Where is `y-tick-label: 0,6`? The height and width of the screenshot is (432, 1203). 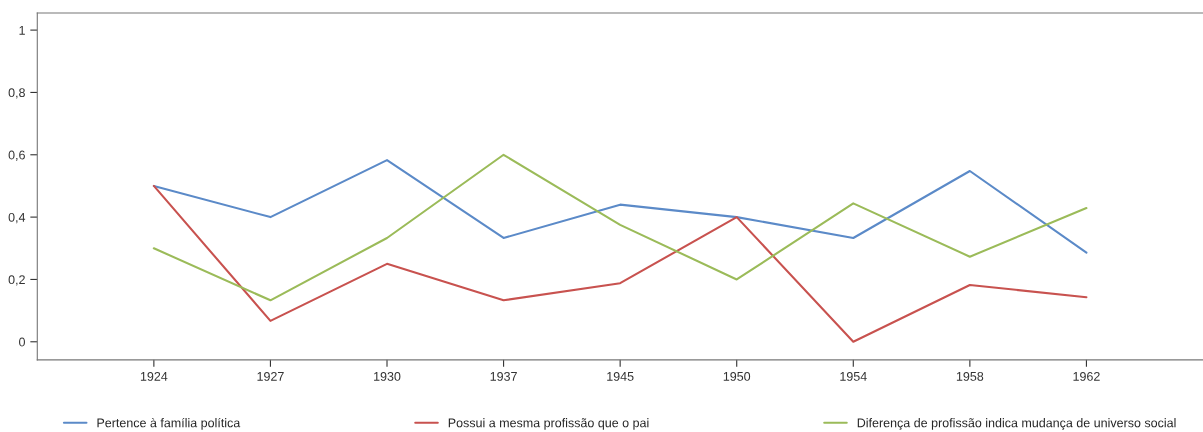 y-tick-label: 0,6 is located at coordinates (16, 155).